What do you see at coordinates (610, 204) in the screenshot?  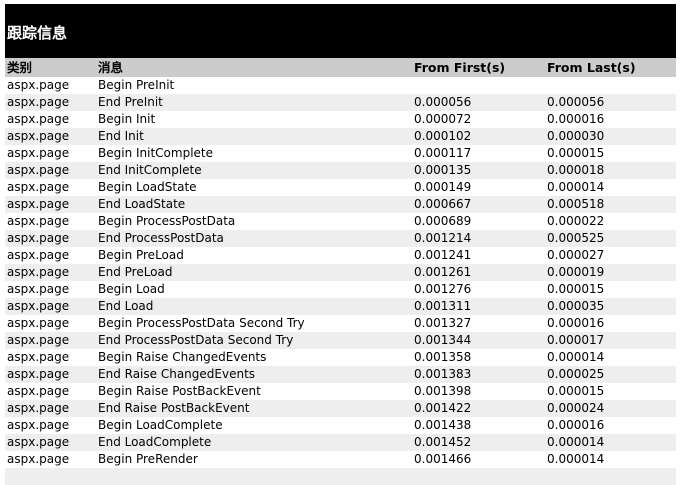 I see `cell-from-last: 0.000518` at bounding box center [610, 204].